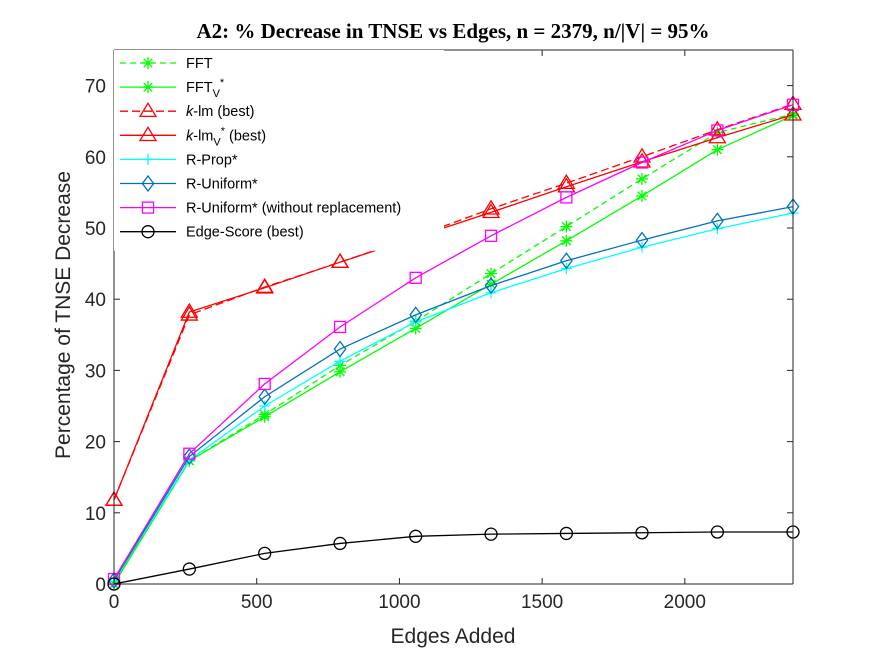 This screenshot has height=661, width=875. What do you see at coordinates (199, 64) in the screenshot?
I see `legend-label-0: FFT` at bounding box center [199, 64].